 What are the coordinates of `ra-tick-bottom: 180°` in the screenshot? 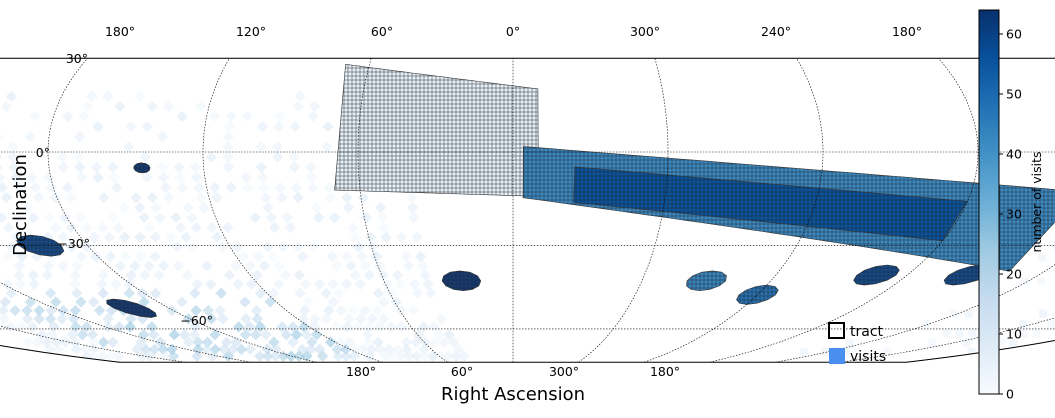 It's located at (361, 371).